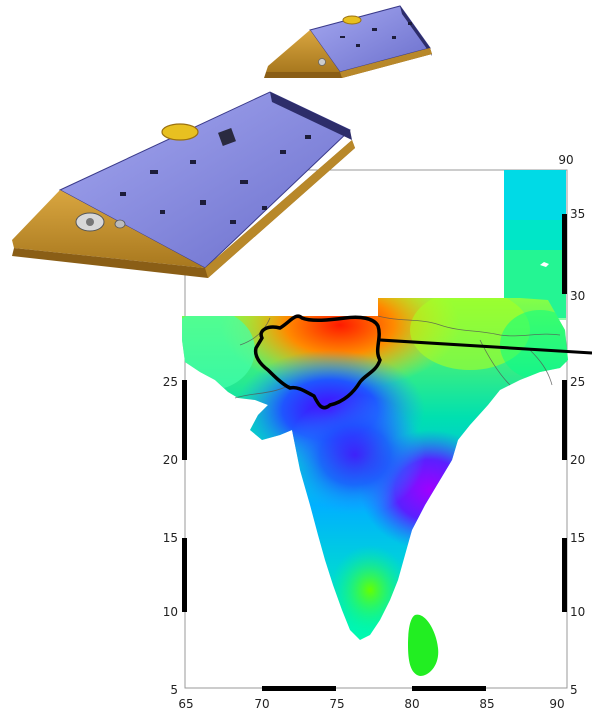 The width and height of the screenshot is (592, 715). What do you see at coordinates (556, 704) in the screenshot?
I see `x-tick-label: 90` at bounding box center [556, 704].